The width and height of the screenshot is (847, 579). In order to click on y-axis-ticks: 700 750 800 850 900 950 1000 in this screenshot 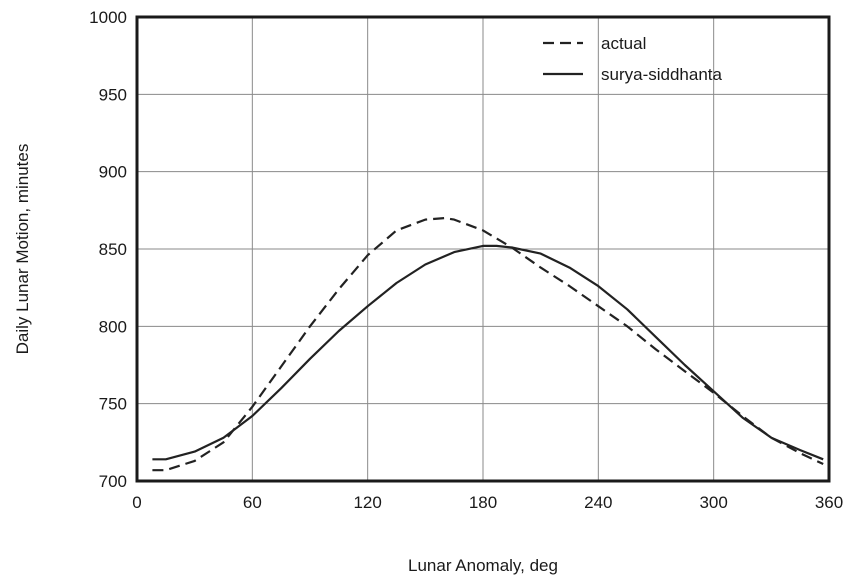, I will do `click(108, 249)`.